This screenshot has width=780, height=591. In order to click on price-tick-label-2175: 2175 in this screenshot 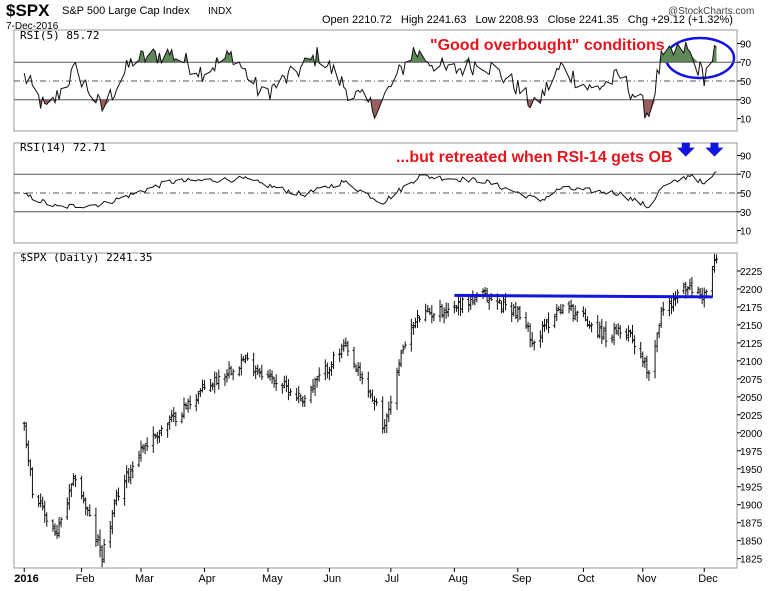, I will do `click(751, 308)`.